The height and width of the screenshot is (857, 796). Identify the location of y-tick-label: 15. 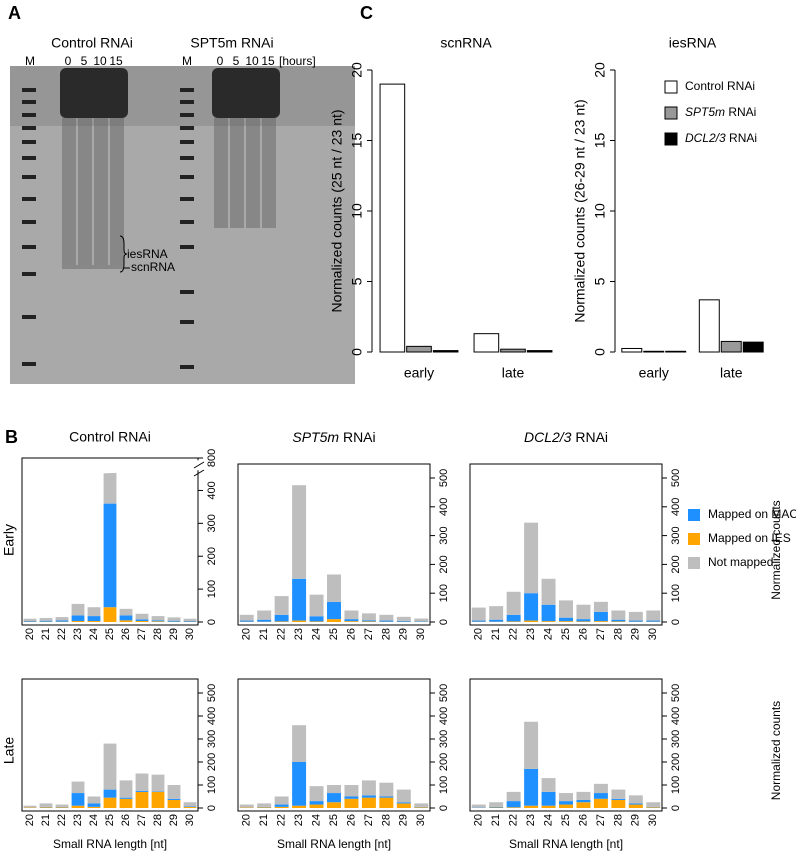
(600, 141).